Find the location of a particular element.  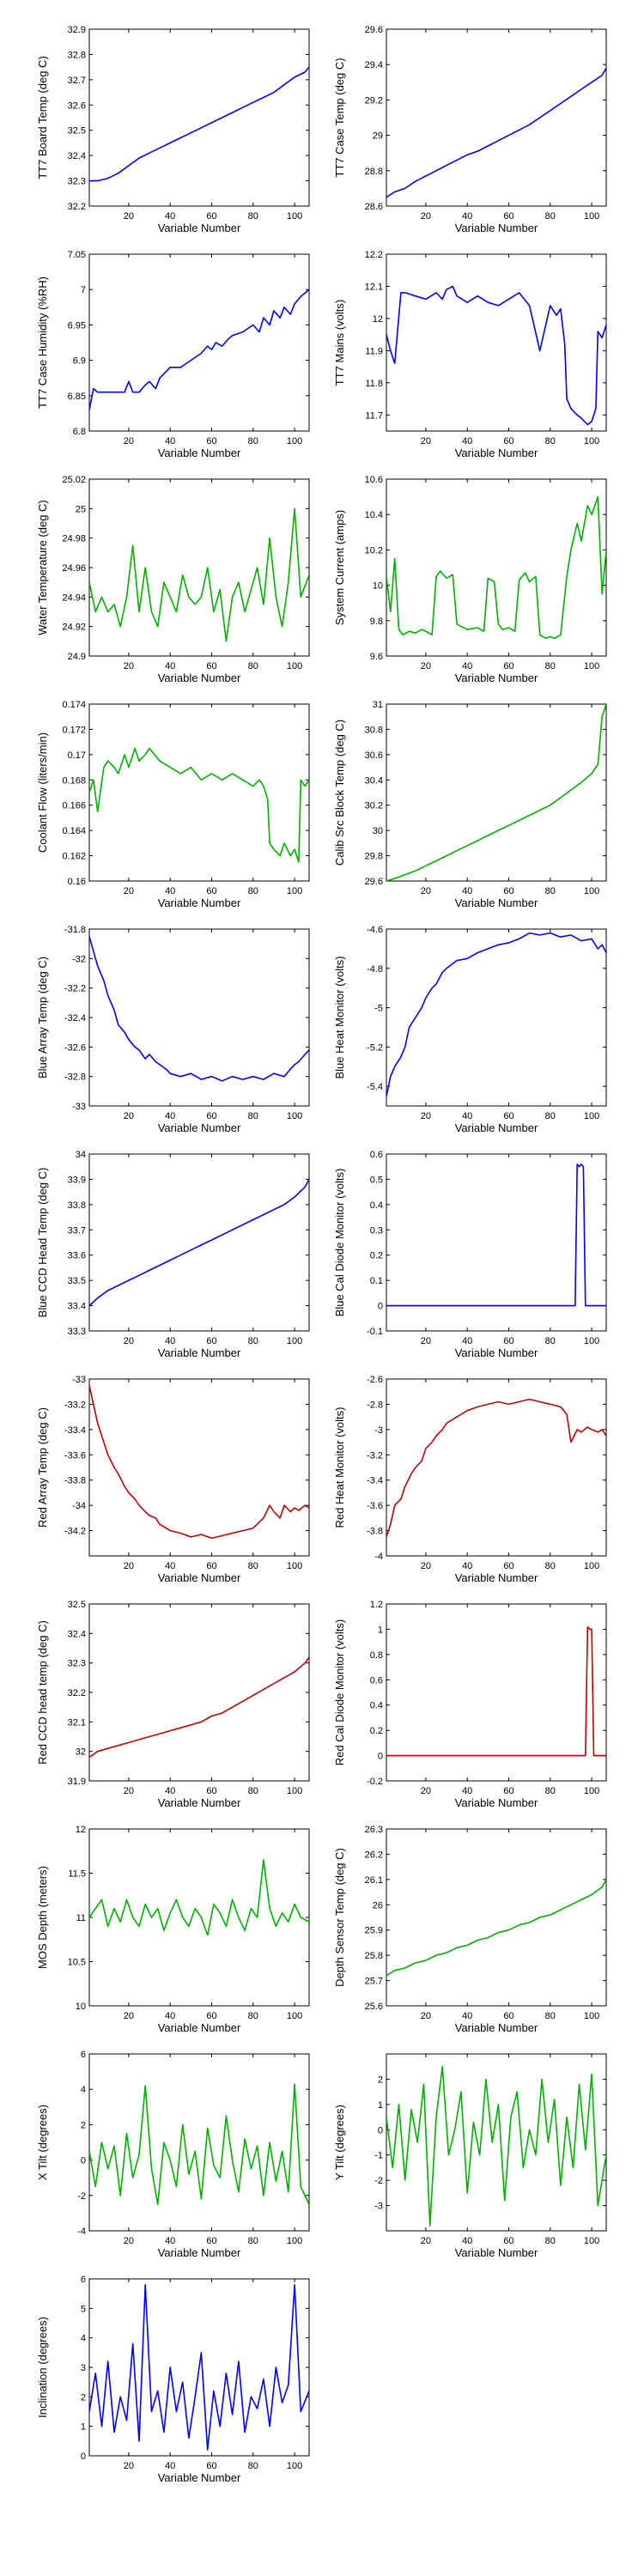

y-tick-label: 9.6 is located at coordinates (377, 657).